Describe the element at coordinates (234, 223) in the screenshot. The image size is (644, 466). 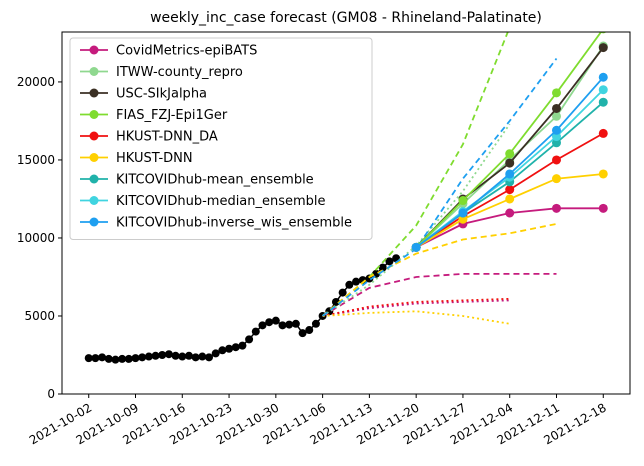
I see `legend-label: KITCOVIDhub-inverse_wis_ensemble` at that location.